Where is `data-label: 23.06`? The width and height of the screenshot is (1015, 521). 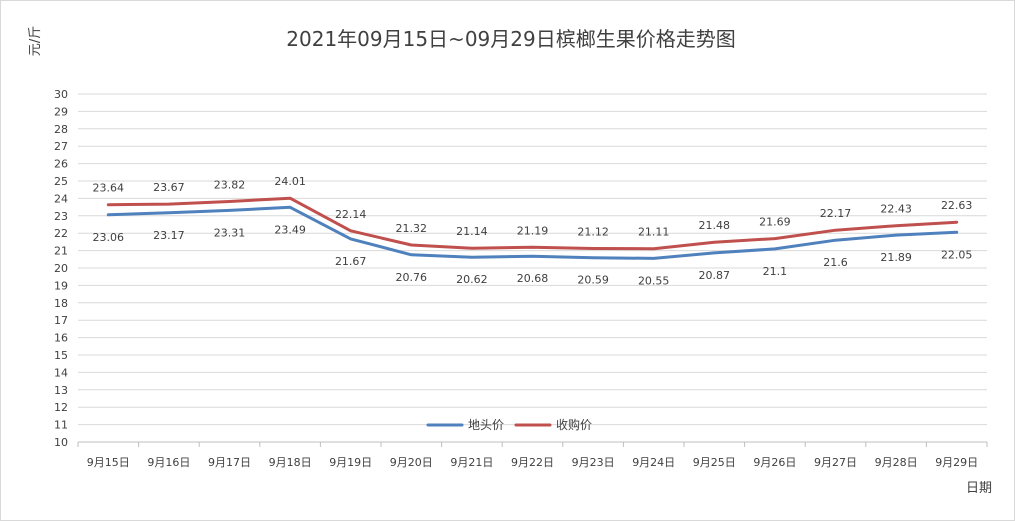 data-label: 23.06 is located at coordinates (109, 237).